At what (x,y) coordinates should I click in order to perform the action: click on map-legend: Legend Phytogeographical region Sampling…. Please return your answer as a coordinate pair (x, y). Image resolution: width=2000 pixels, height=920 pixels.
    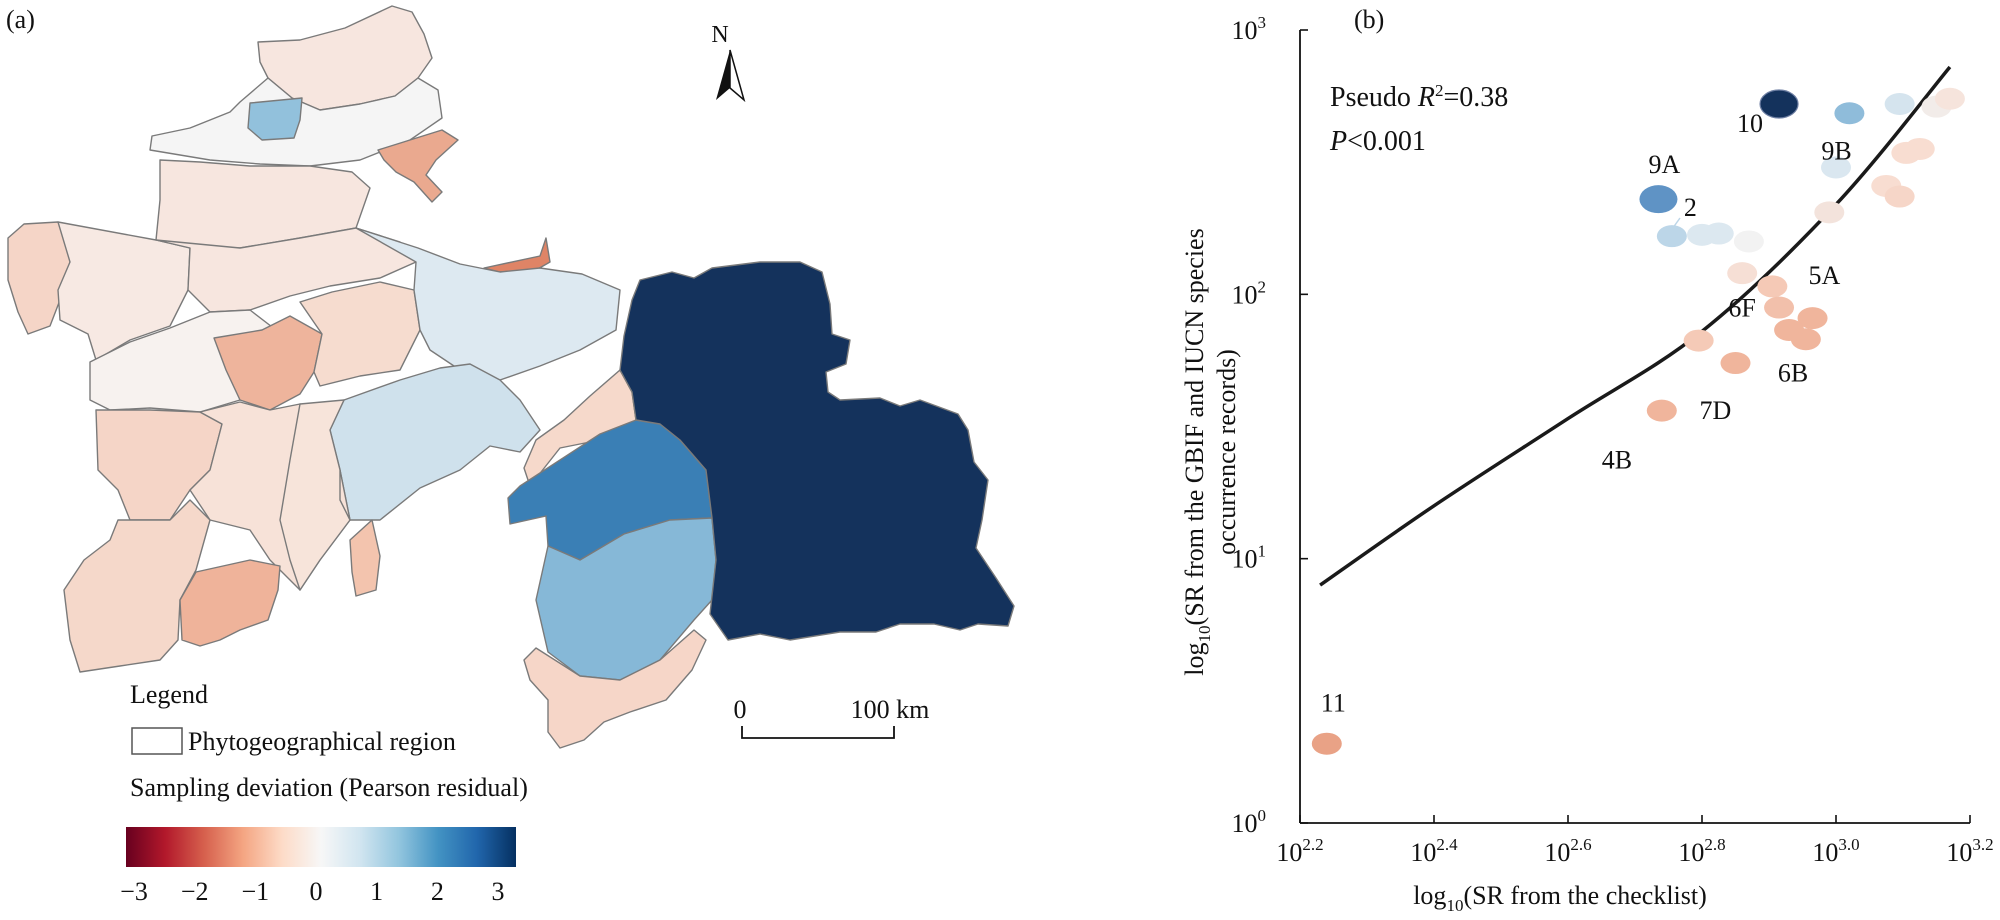
    Looking at the image, I should click on (324, 793).